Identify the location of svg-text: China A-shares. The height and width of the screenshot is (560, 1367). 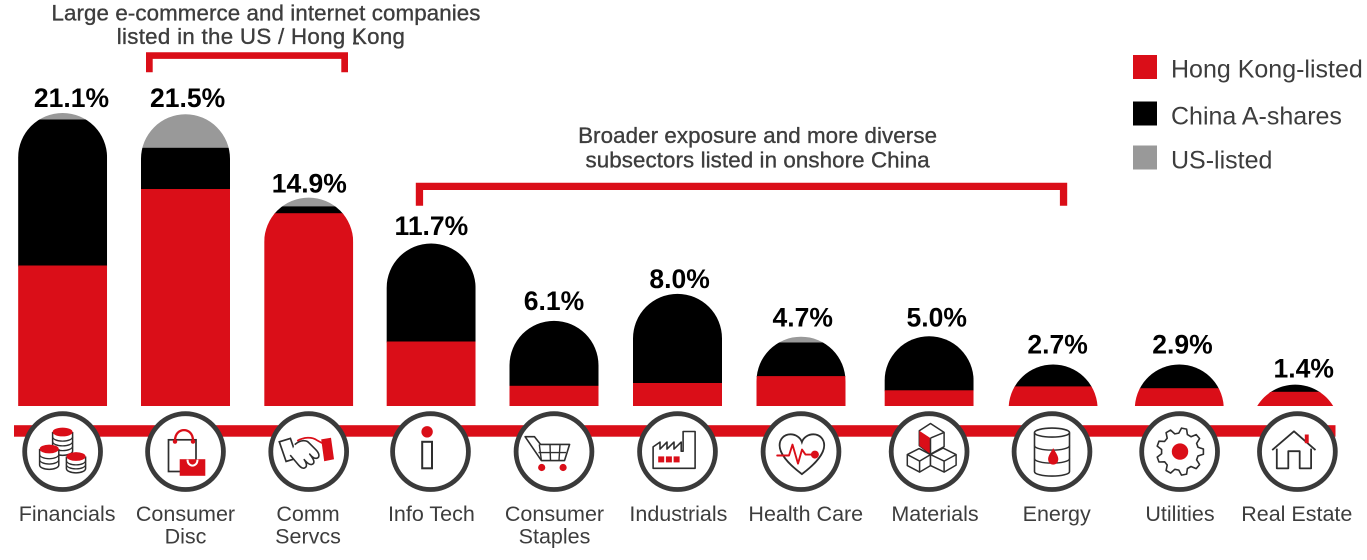
(1256, 116).